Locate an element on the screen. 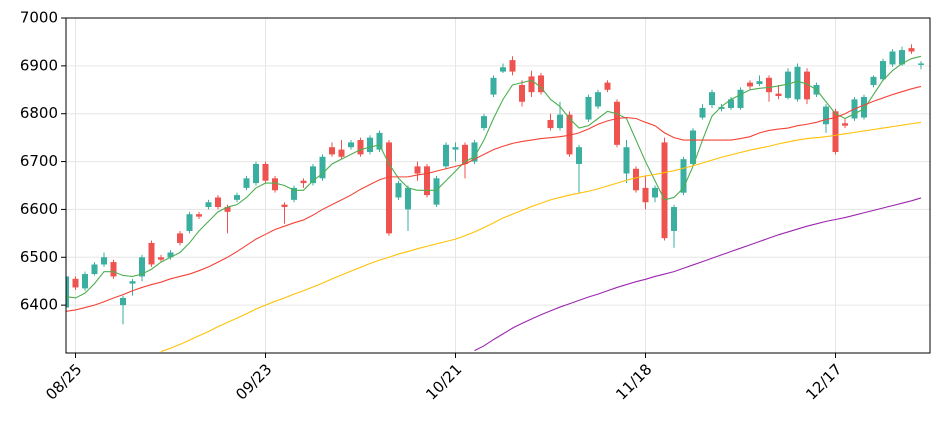 This screenshot has height=423, width=941. y-tick-label: 6600 is located at coordinates (39, 209).